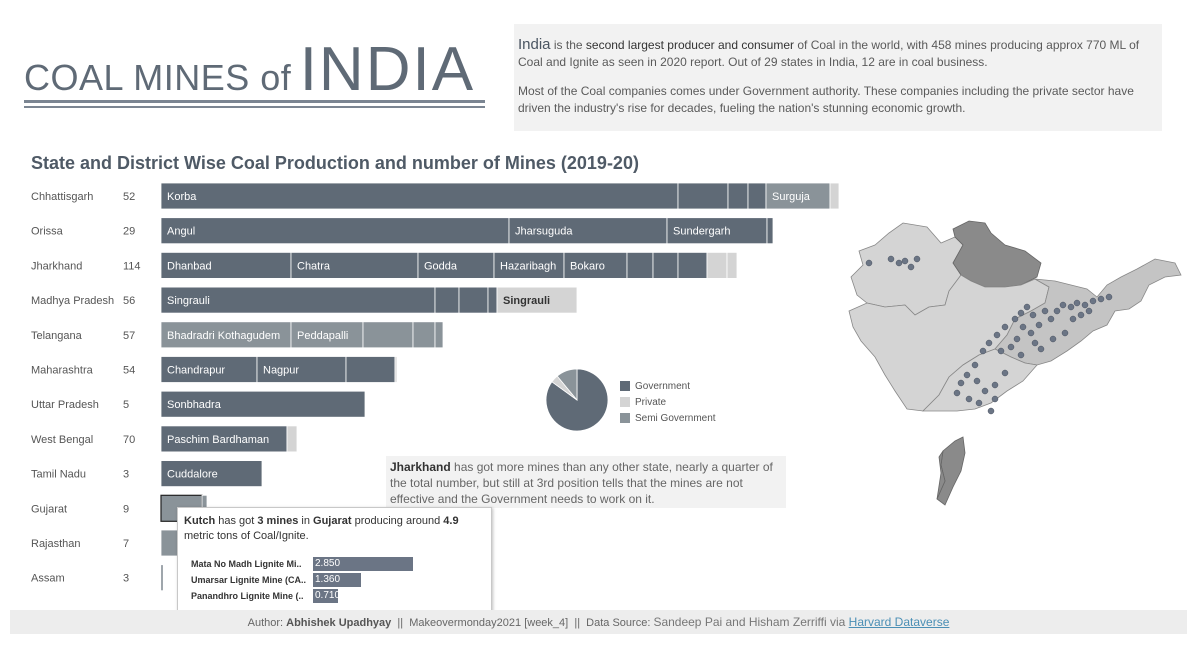 The width and height of the screenshot is (1200, 647). What do you see at coordinates (567, 385) in the screenshot?
I see `pie-slice-semi-government` at bounding box center [567, 385].